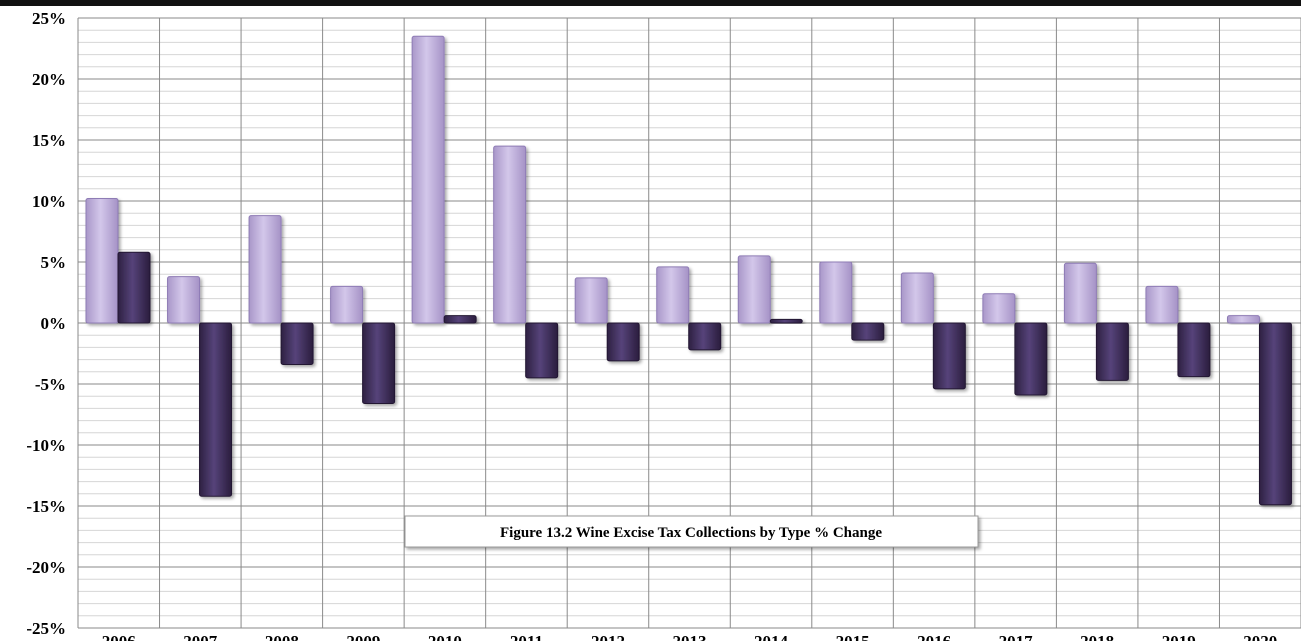  What do you see at coordinates (216, 409) in the screenshot?
I see `bar-series-2-2007` at bounding box center [216, 409].